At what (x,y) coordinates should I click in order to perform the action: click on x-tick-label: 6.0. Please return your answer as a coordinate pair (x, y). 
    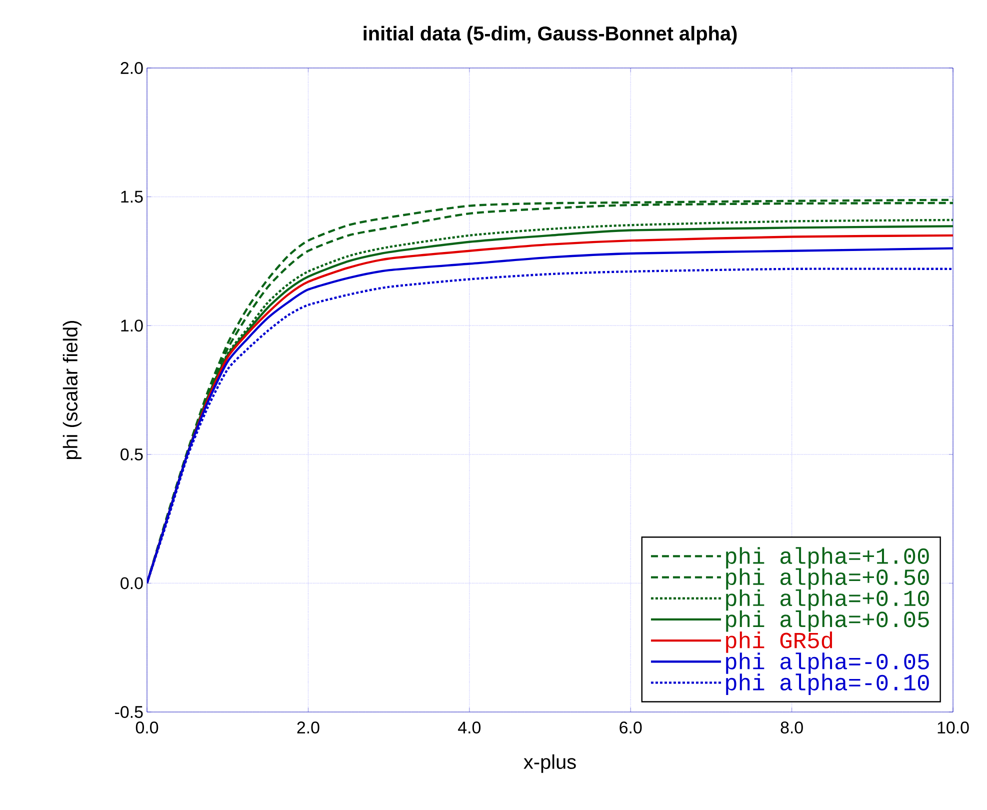
    Looking at the image, I should click on (631, 728).